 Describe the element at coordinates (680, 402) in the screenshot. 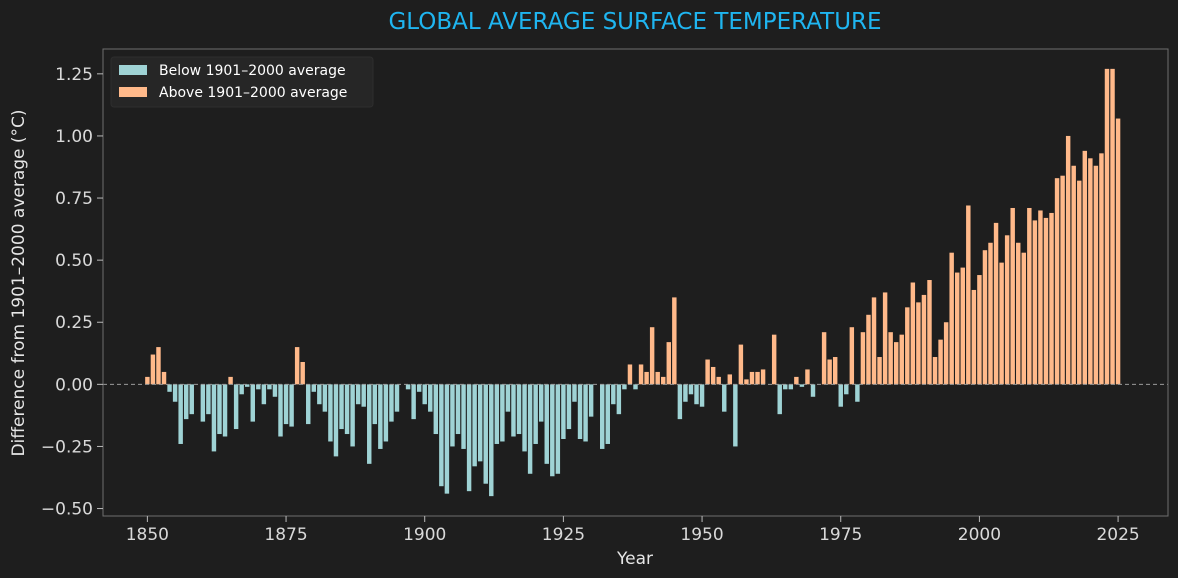

I see `bar-1946` at that location.